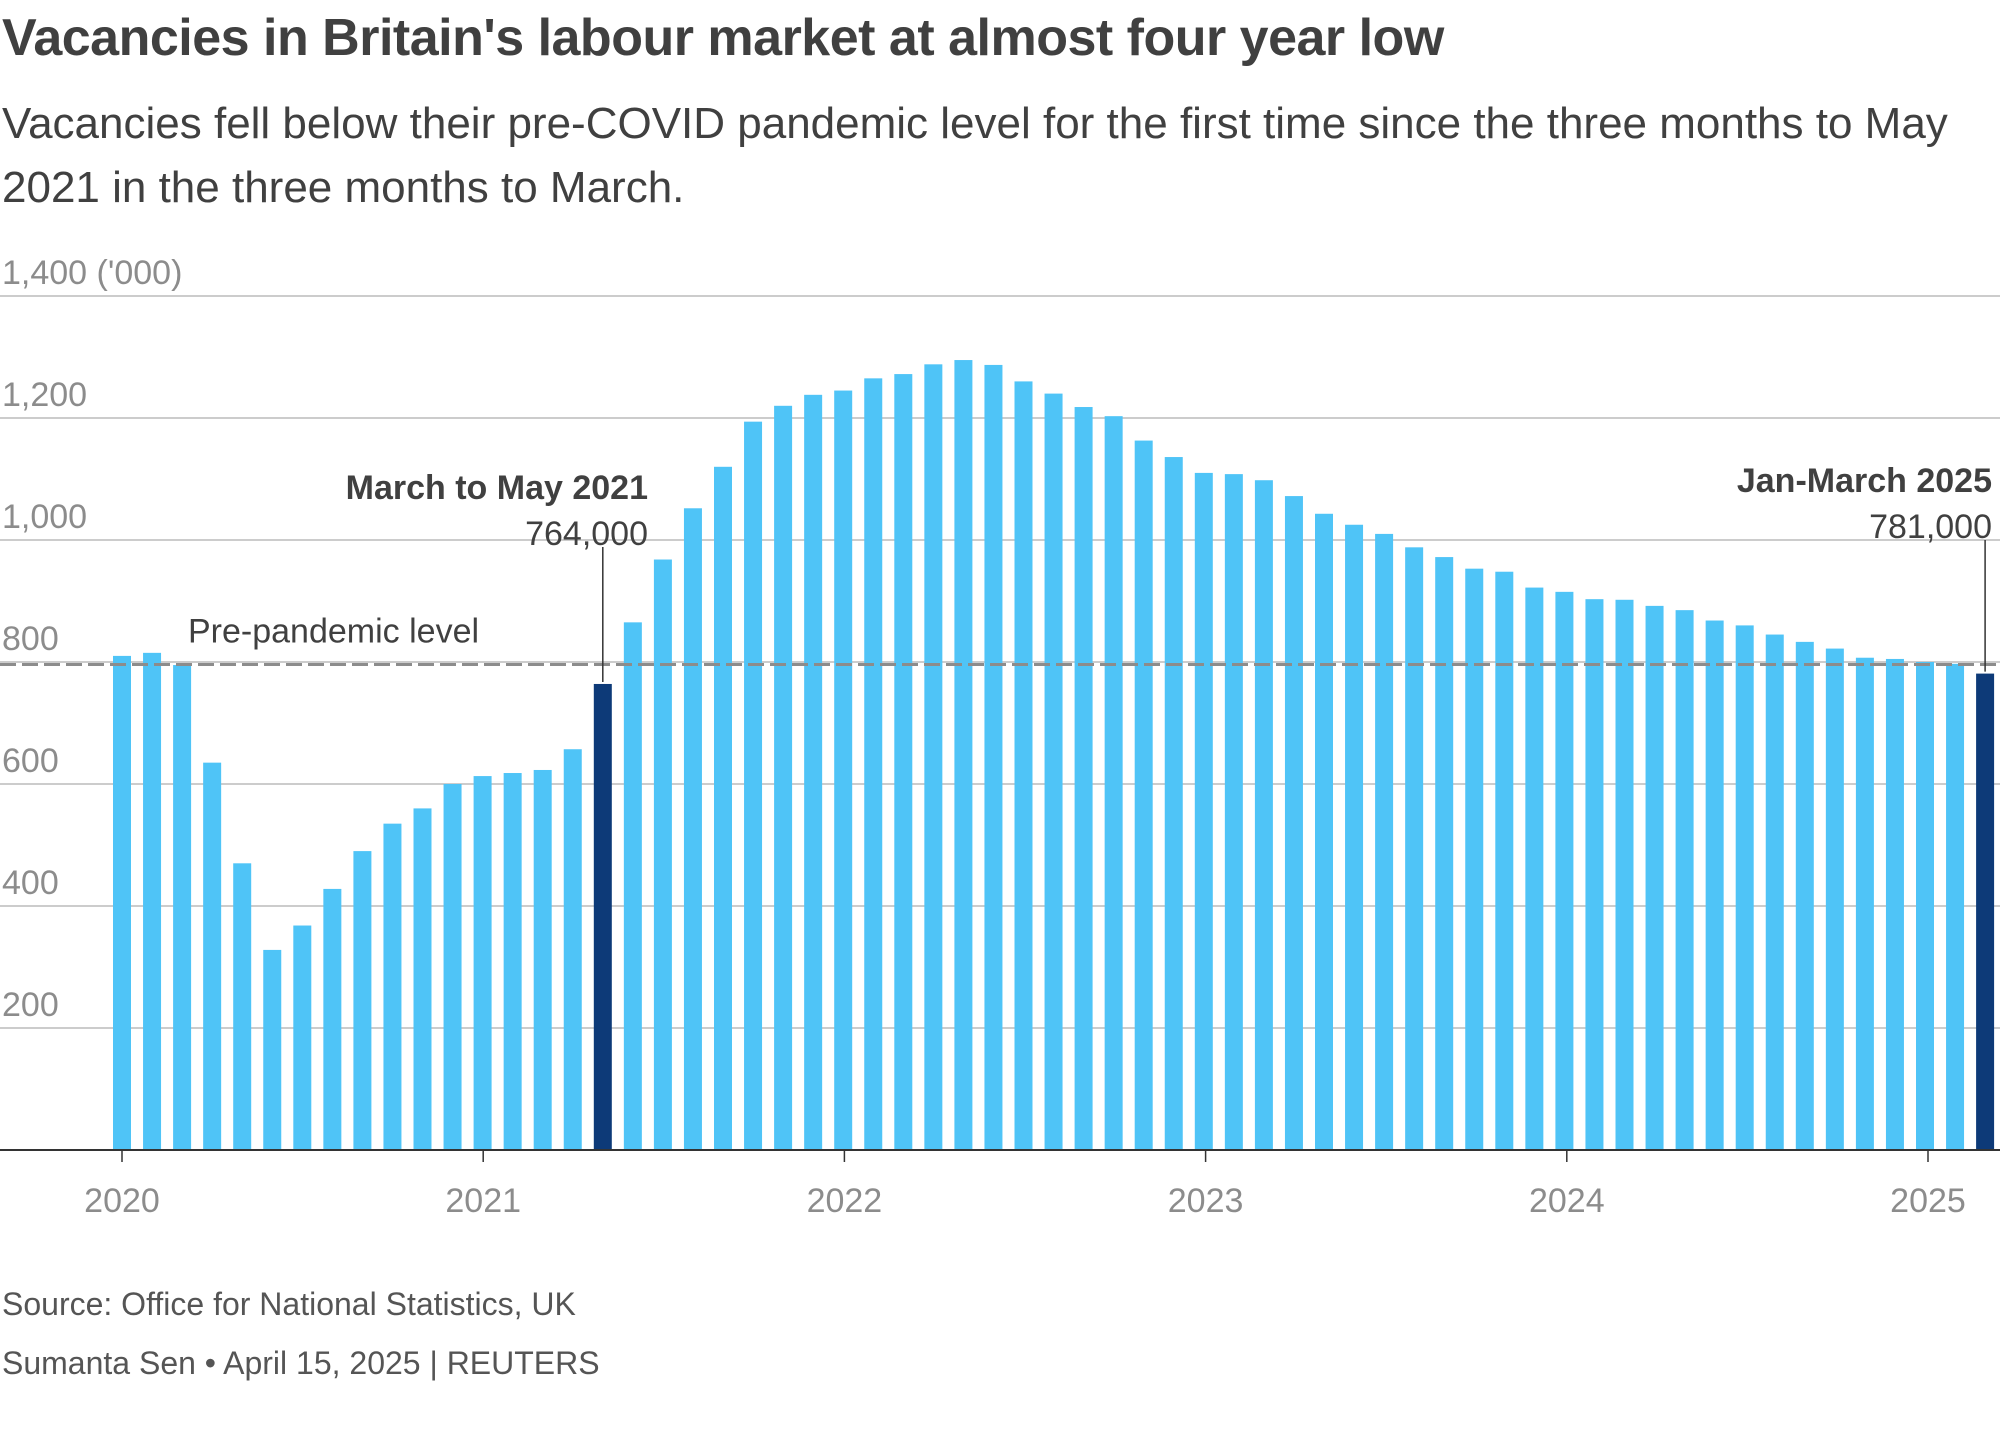 This screenshot has height=1442, width=2000. I want to click on x-tick-label-2022: 2022, so click(845, 1201).